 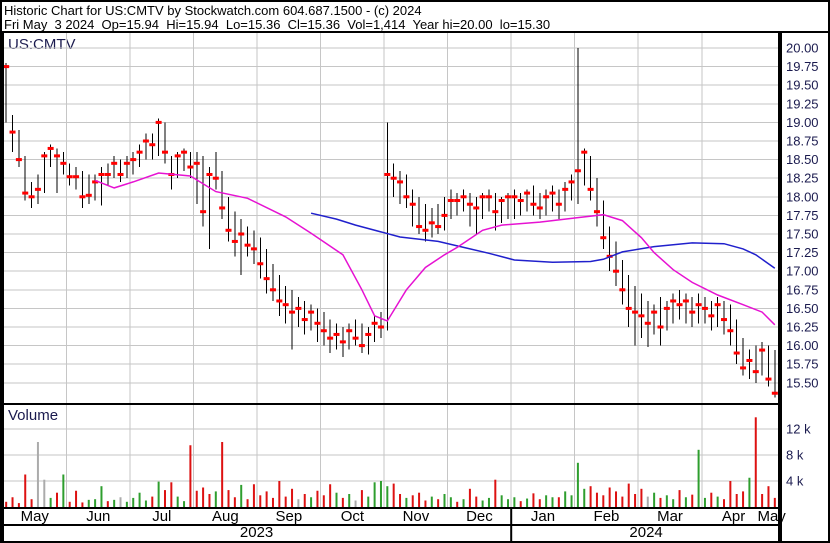 What do you see at coordinates (802, 85) in the screenshot?
I see `price-axis-label: 19.50` at bounding box center [802, 85].